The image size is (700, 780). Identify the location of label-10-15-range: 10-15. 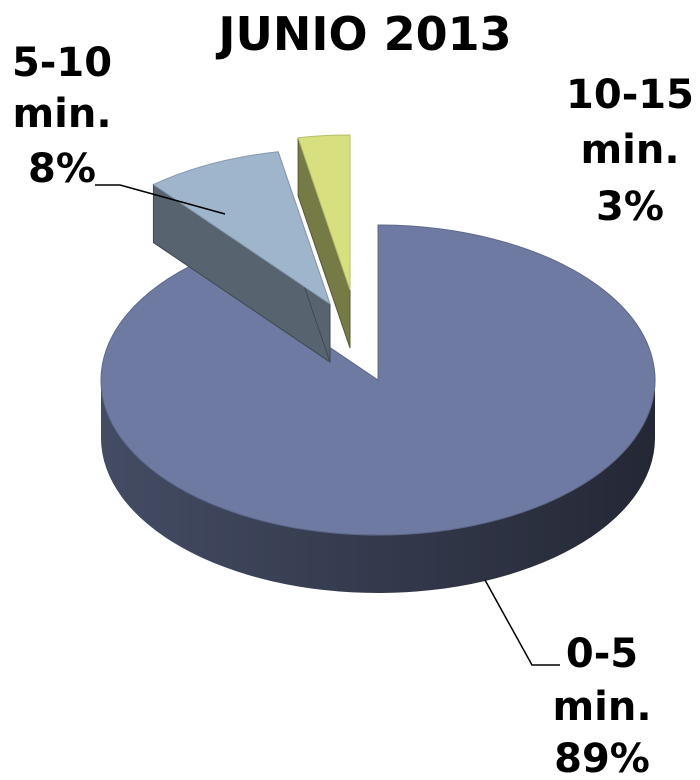
(630, 95).